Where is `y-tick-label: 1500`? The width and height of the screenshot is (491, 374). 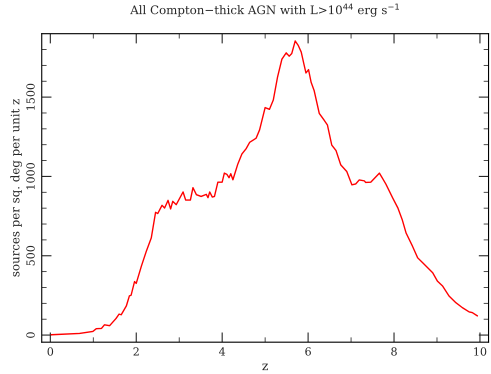 y-tick-label: 1500 is located at coordinates (30, 97).